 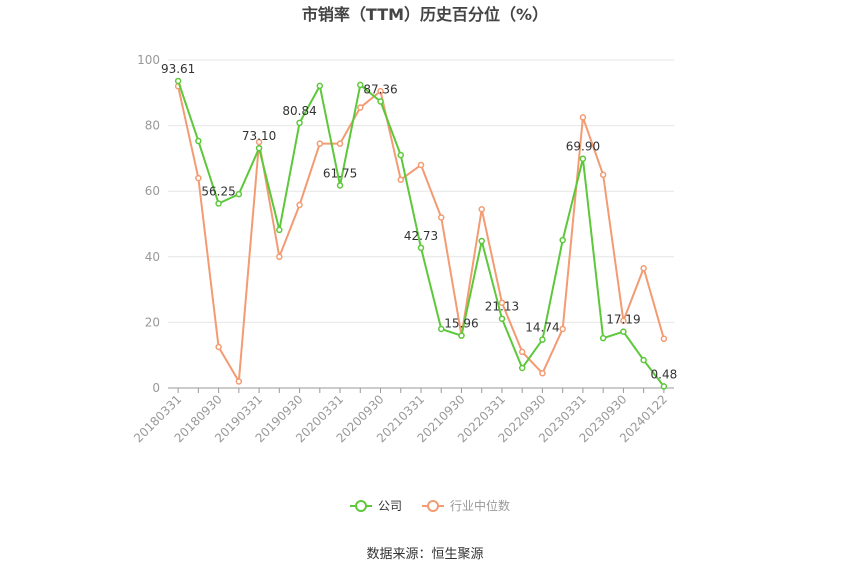 What do you see at coordinates (480, 505) in the screenshot?
I see `legend-label: 行业中位数` at bounding box center [480, 505].